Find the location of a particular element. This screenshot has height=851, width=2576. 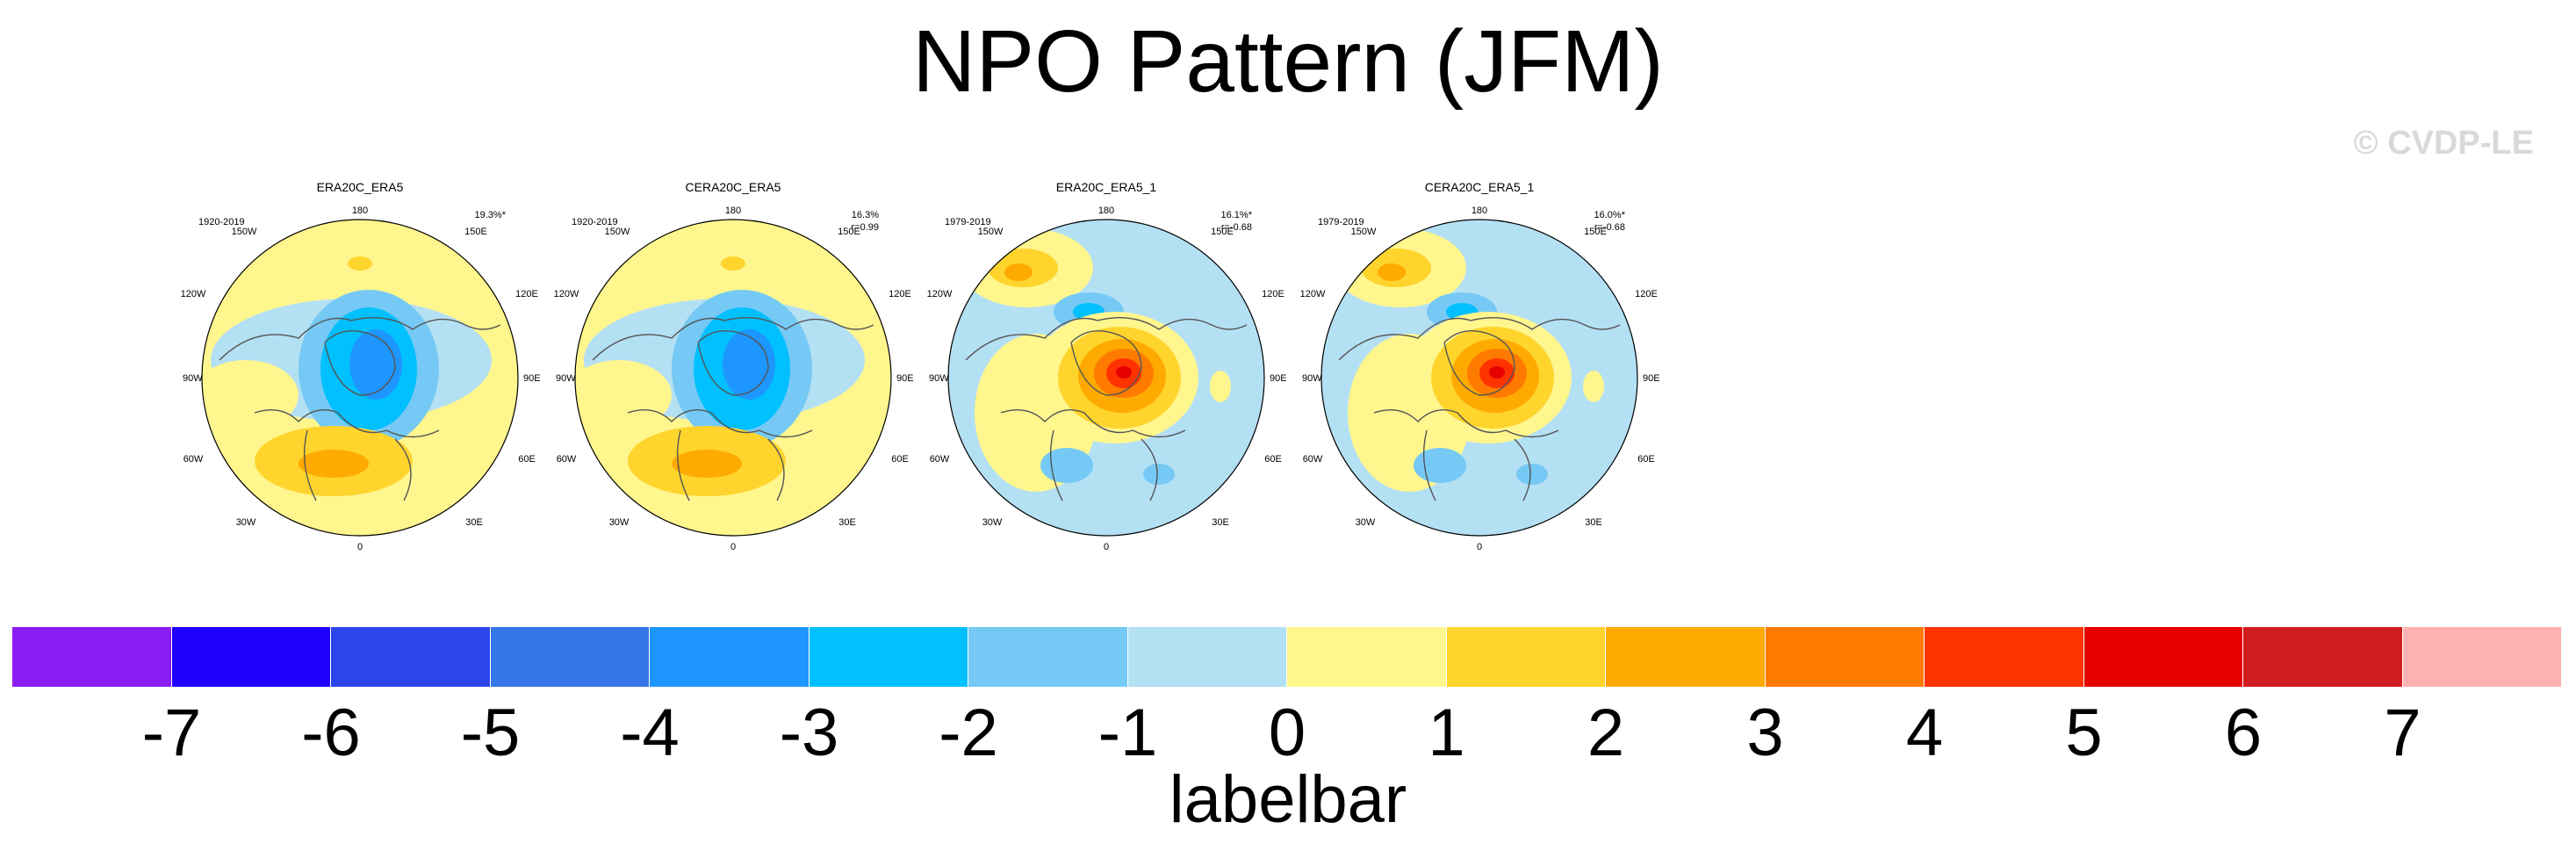

labelbar-tick-label: 0 is located at coordinates (1287, 733).